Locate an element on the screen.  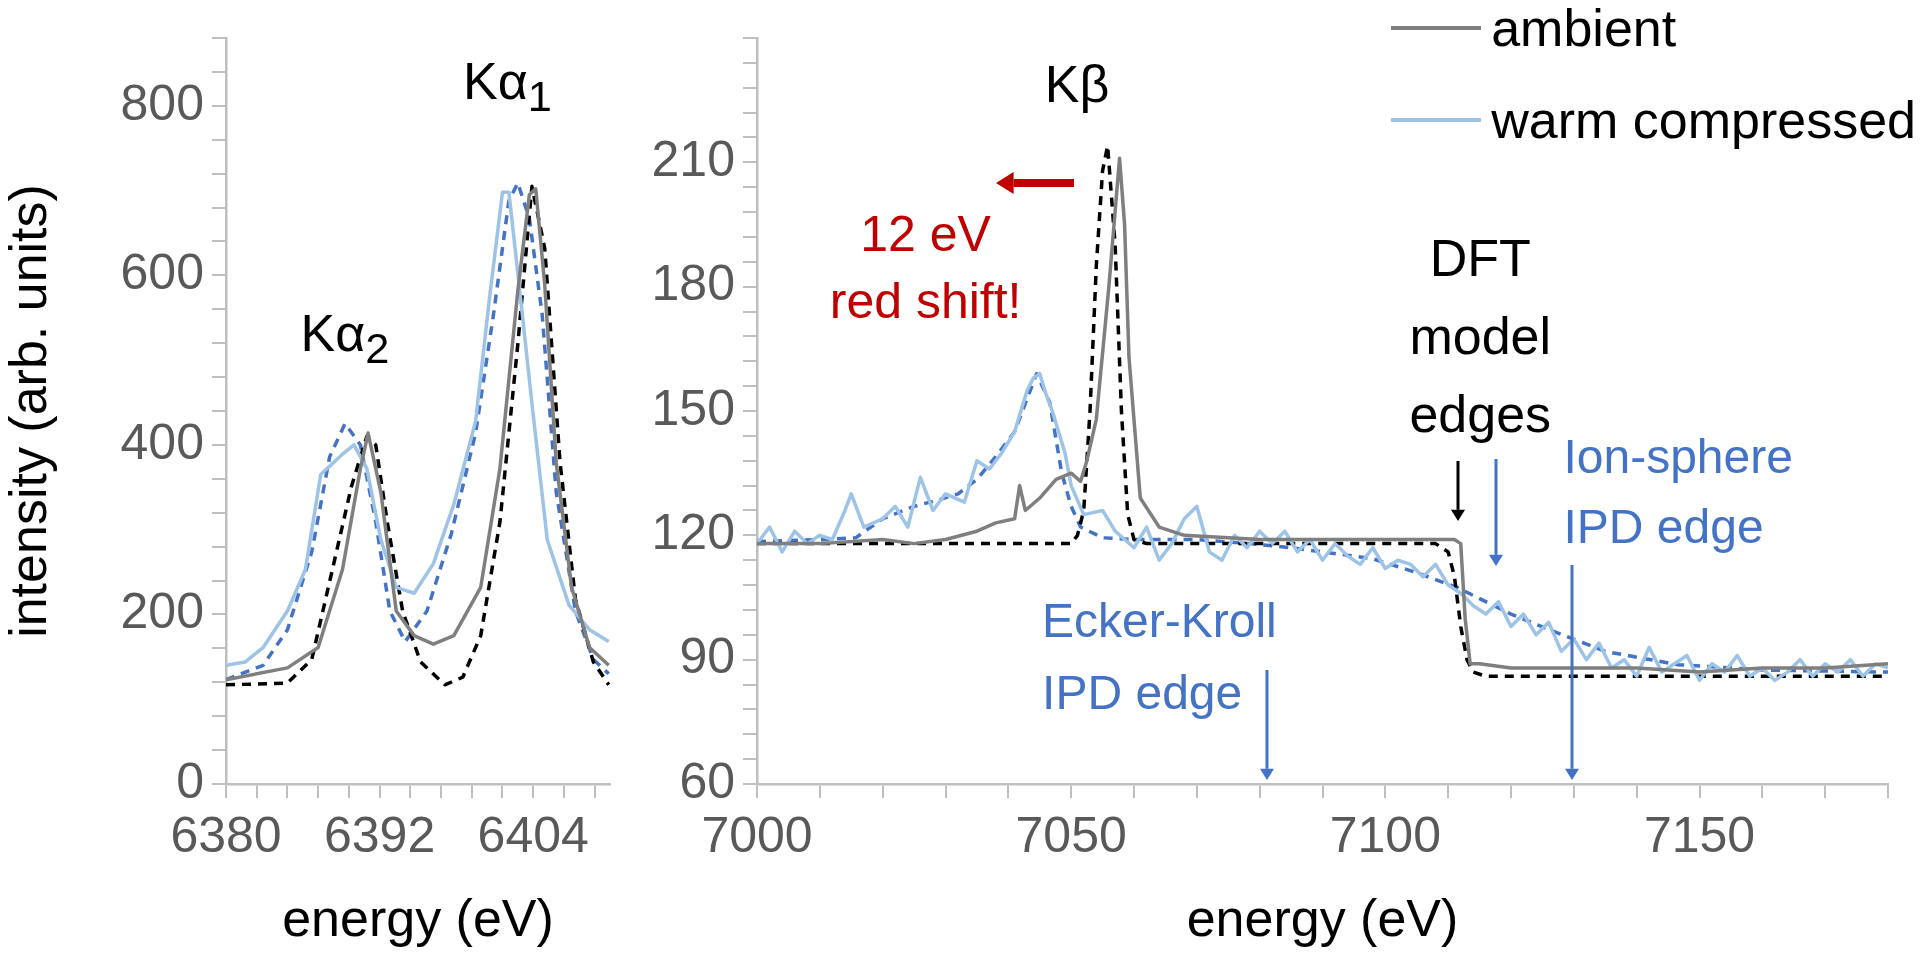
legend-label: ambient is located at coordinates (1584, 29).